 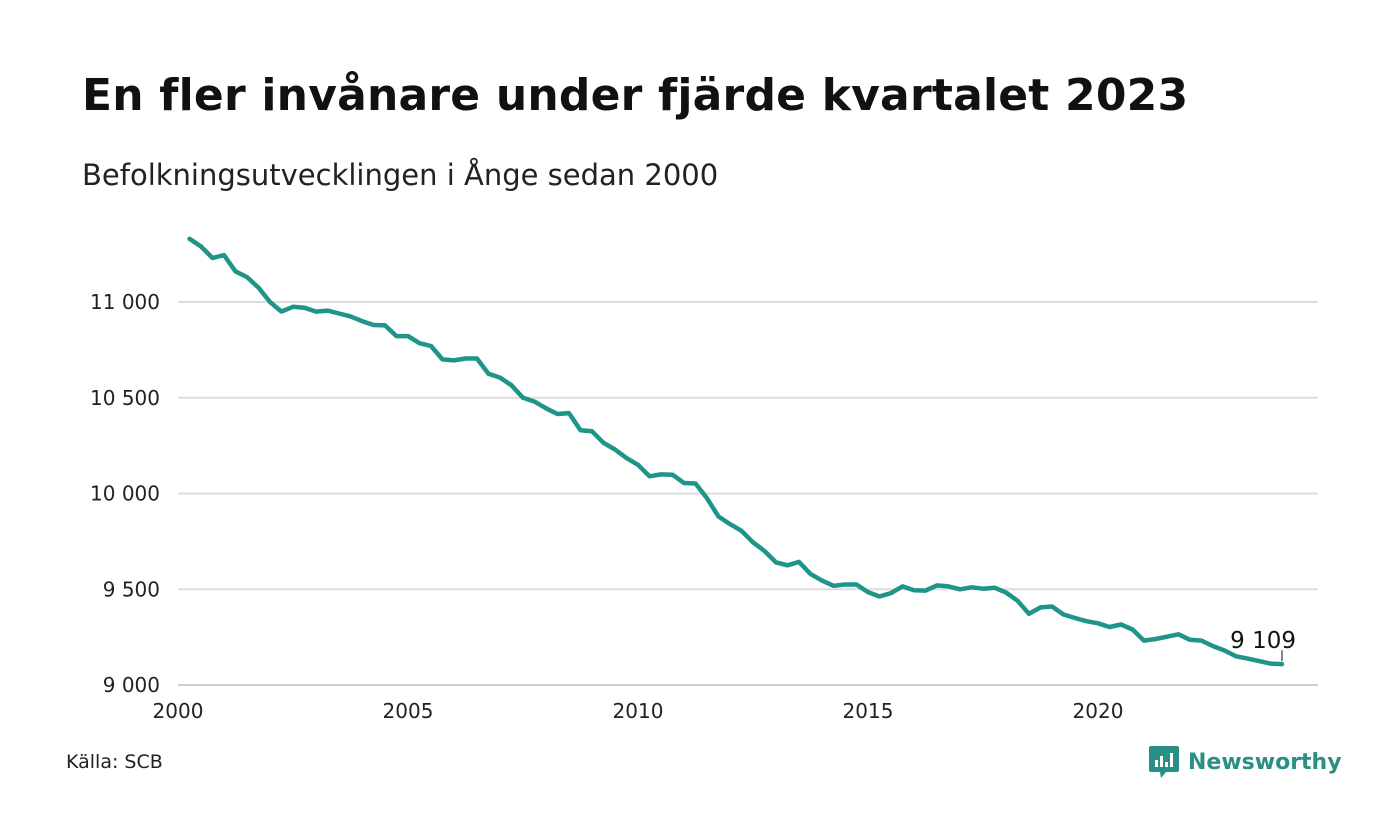 What do you see at coordinates (868, 711) in the screenshot?
I see `x-tick-label: 2015` at bounding box center [868, 711].